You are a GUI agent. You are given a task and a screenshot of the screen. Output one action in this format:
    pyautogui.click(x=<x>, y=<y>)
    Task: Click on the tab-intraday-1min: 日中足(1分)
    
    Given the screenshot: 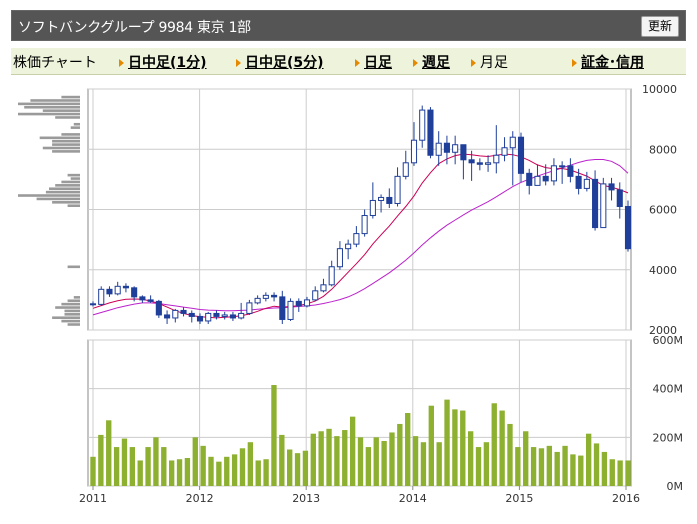 What is the action you would take?
    pyautogui.click(x=163, y=62)
    